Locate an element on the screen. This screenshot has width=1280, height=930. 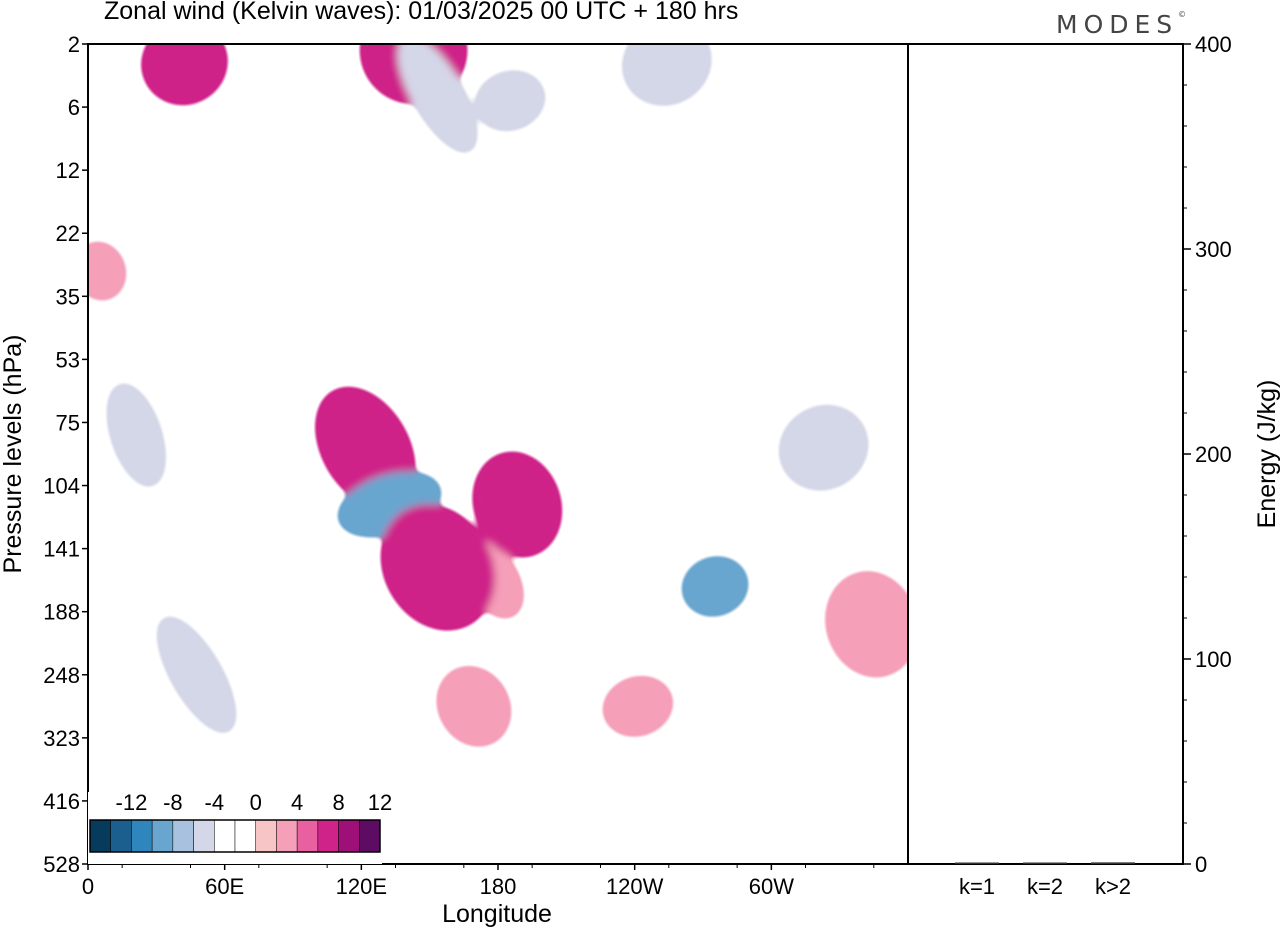
y-tick-label: 53 is located at coordinates (68, 359).